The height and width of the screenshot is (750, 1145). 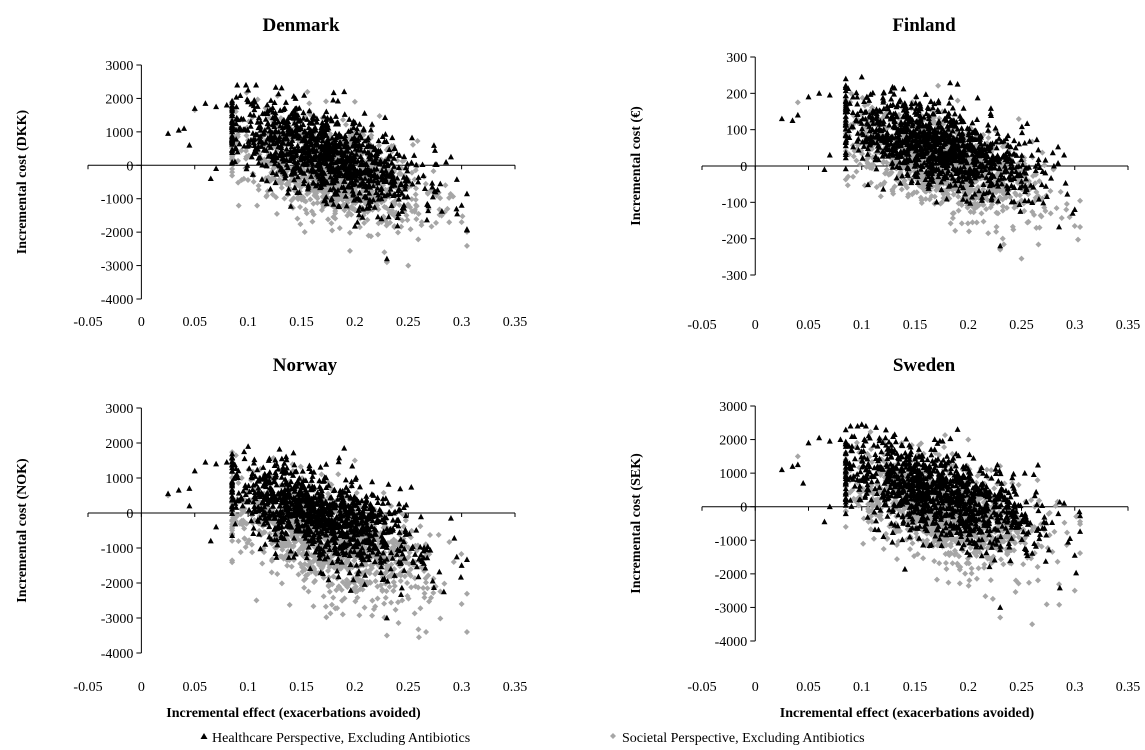 I want to click on x-tick-label: 0.3, so click(x=462, y=322).